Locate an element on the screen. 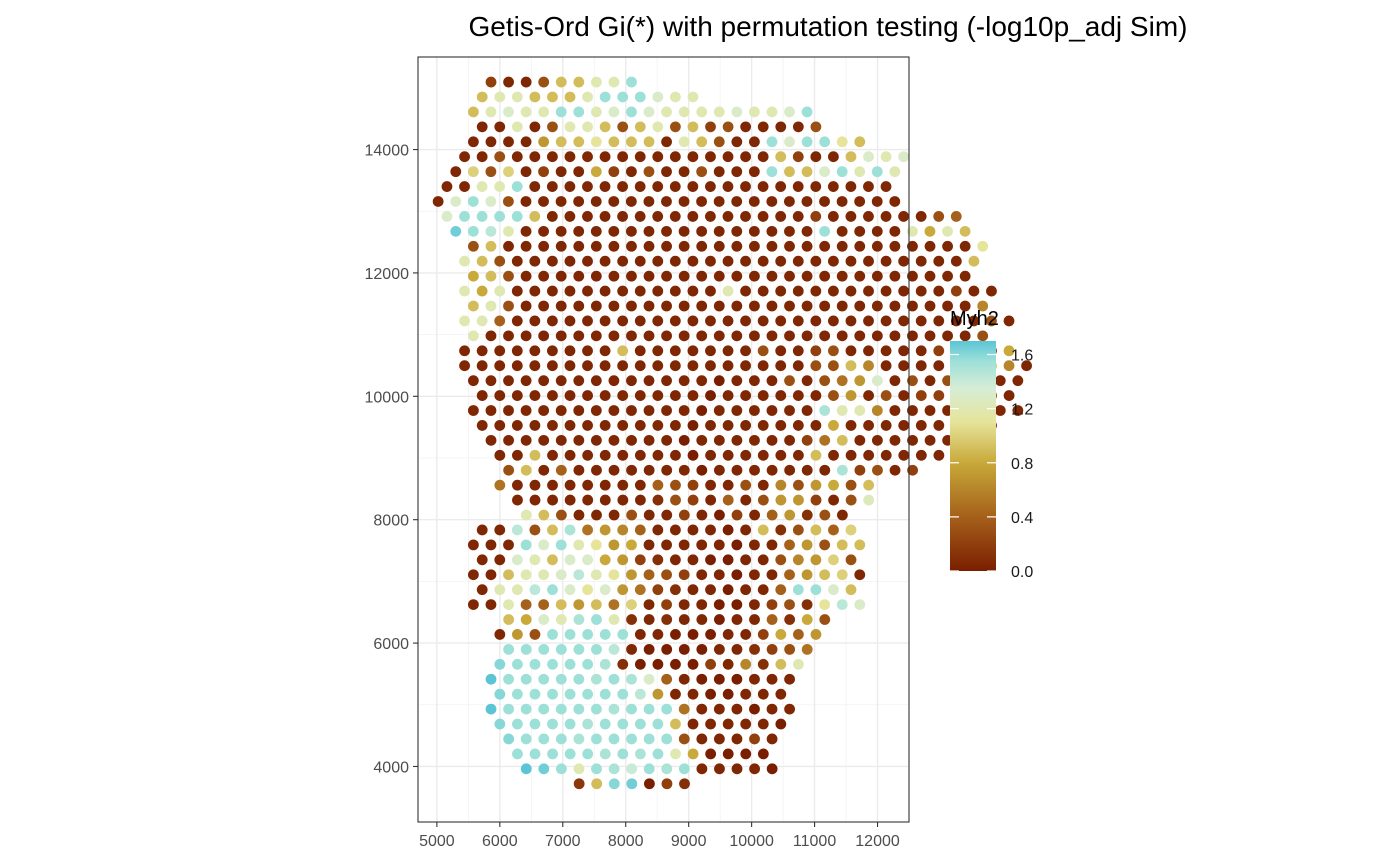 The height and width of the screenshot is (865, 1400). legend-tick-label: 0.4 is located at coordinates (1022, 518).